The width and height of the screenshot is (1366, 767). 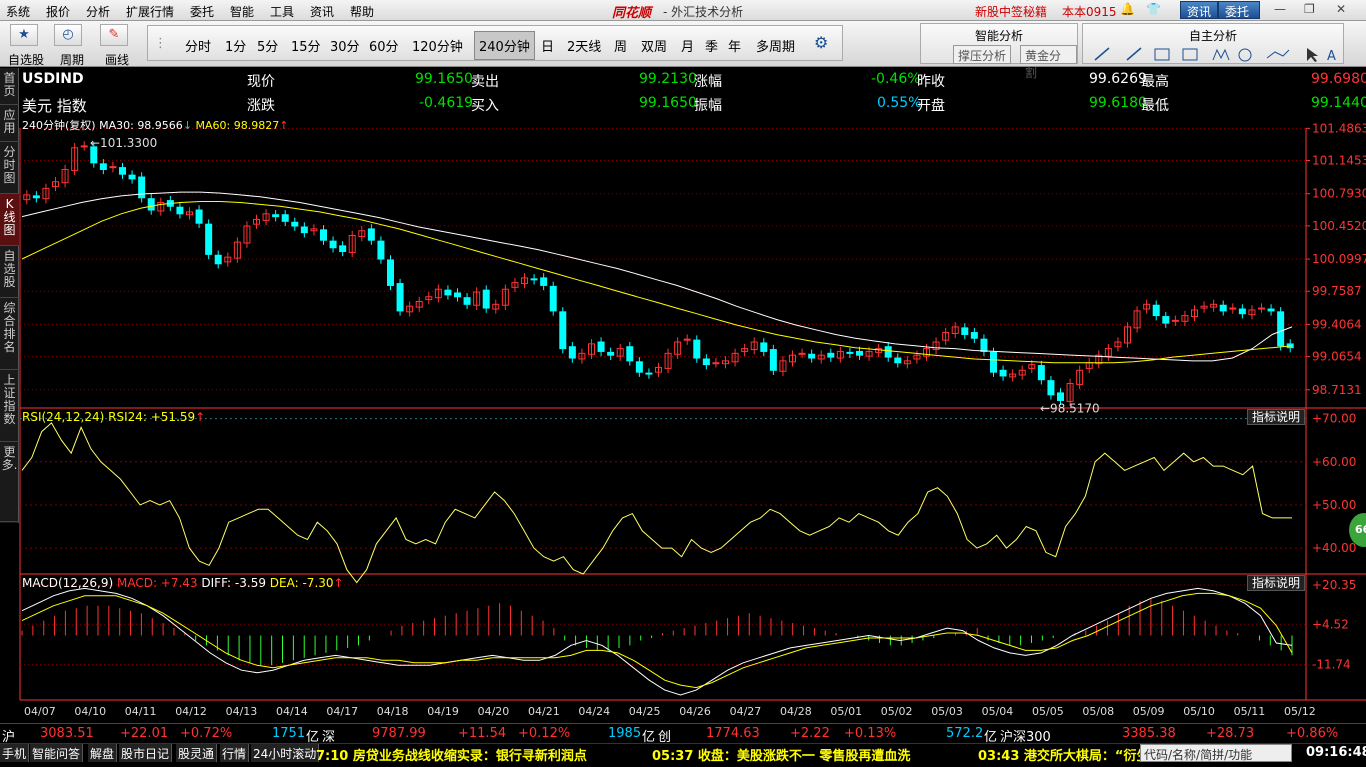 What do you see at coordinates (1216, 753) in the screenshot?
I see `search-input: 代码/名称/简拼/功能` at bounding box center [1216, 753].